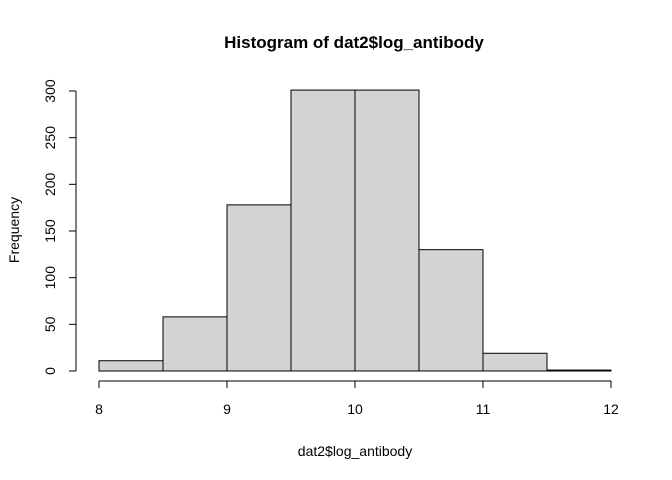  Describe the element at coordinates (50, 231) in the screenshot. I see `y-tick-label: 150` at that location.